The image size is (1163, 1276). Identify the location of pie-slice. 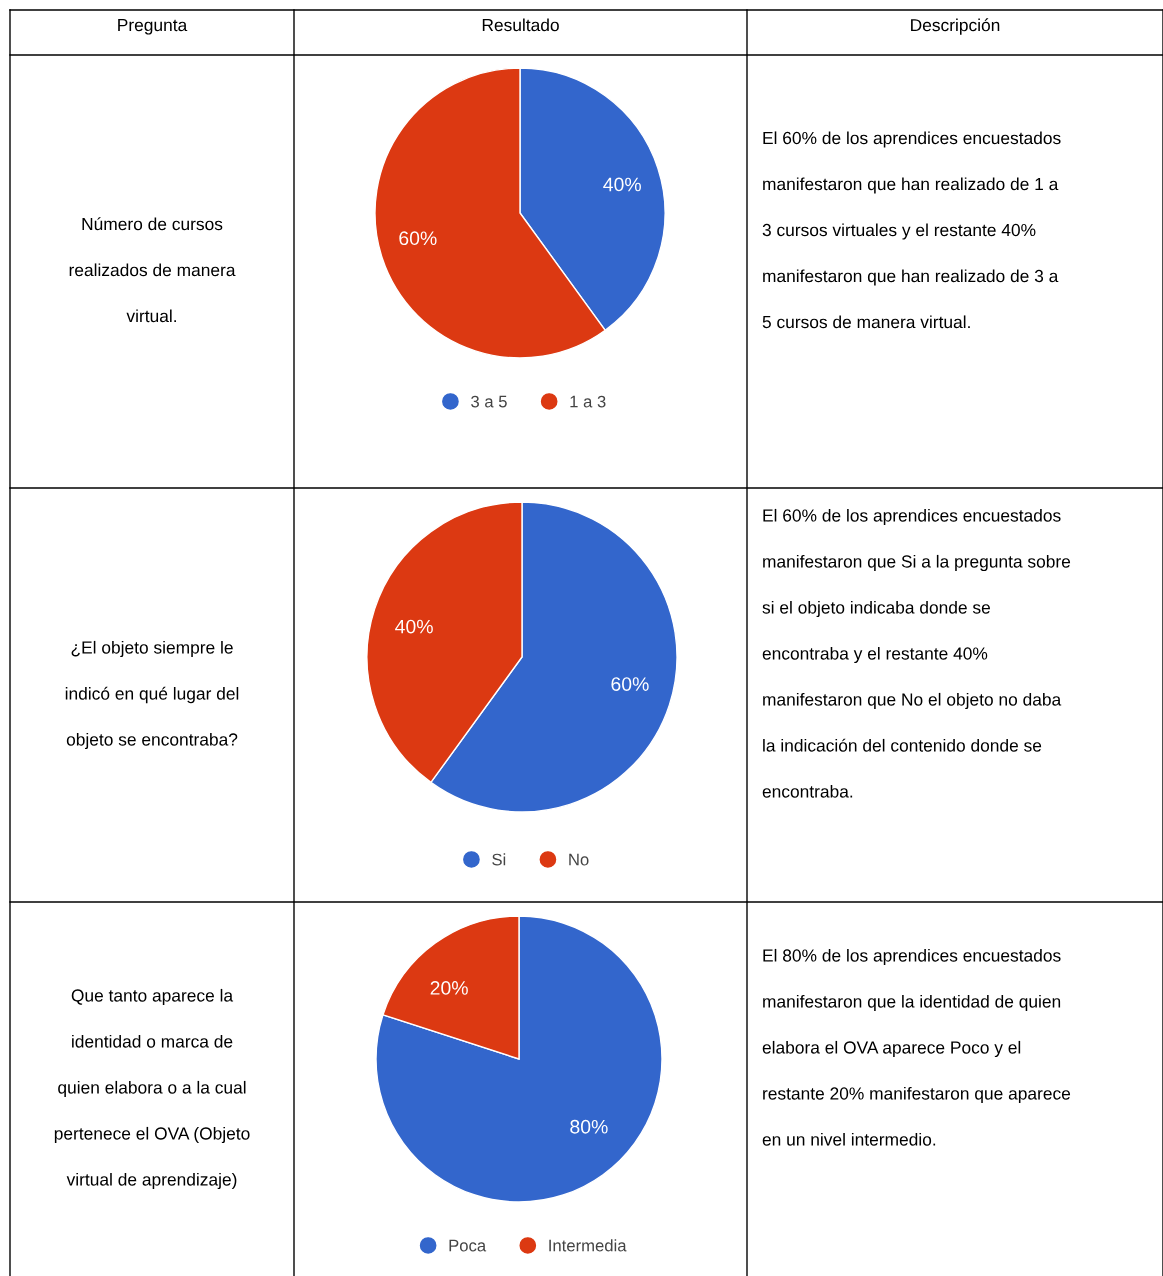
(519, 1059).